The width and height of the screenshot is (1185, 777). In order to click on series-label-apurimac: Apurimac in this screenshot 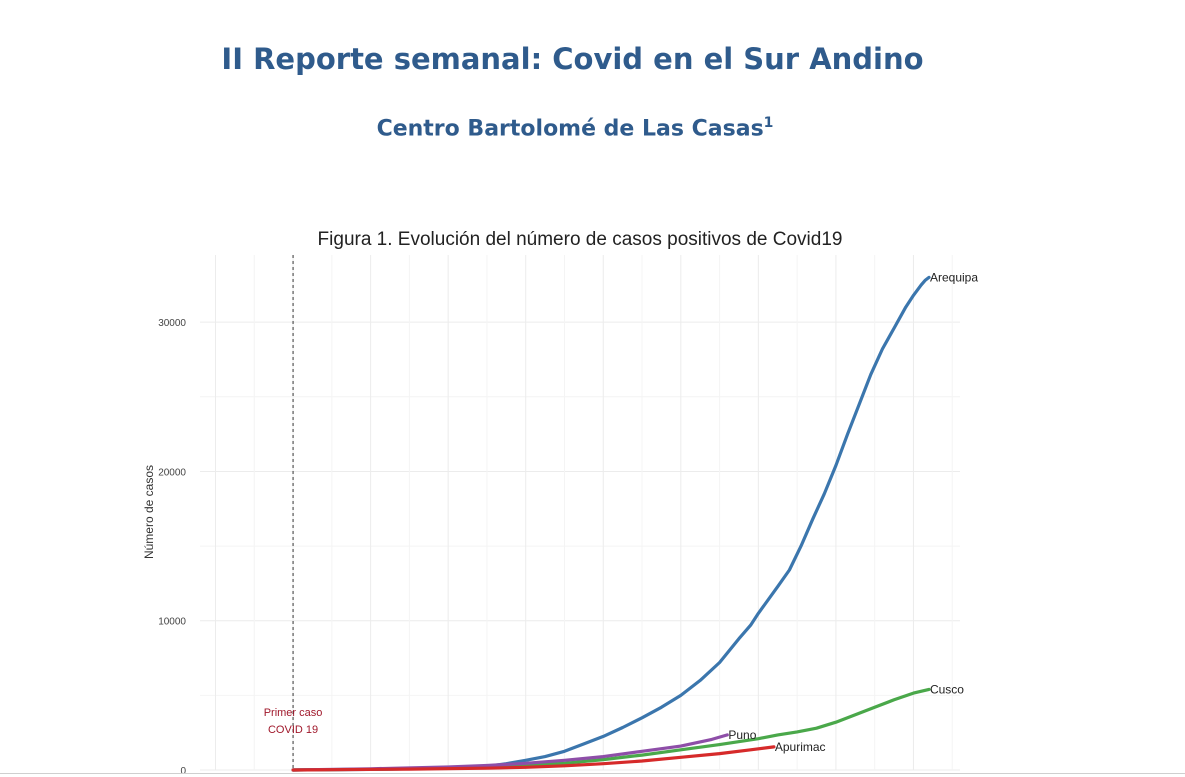, I will do `click(800, 747)`.